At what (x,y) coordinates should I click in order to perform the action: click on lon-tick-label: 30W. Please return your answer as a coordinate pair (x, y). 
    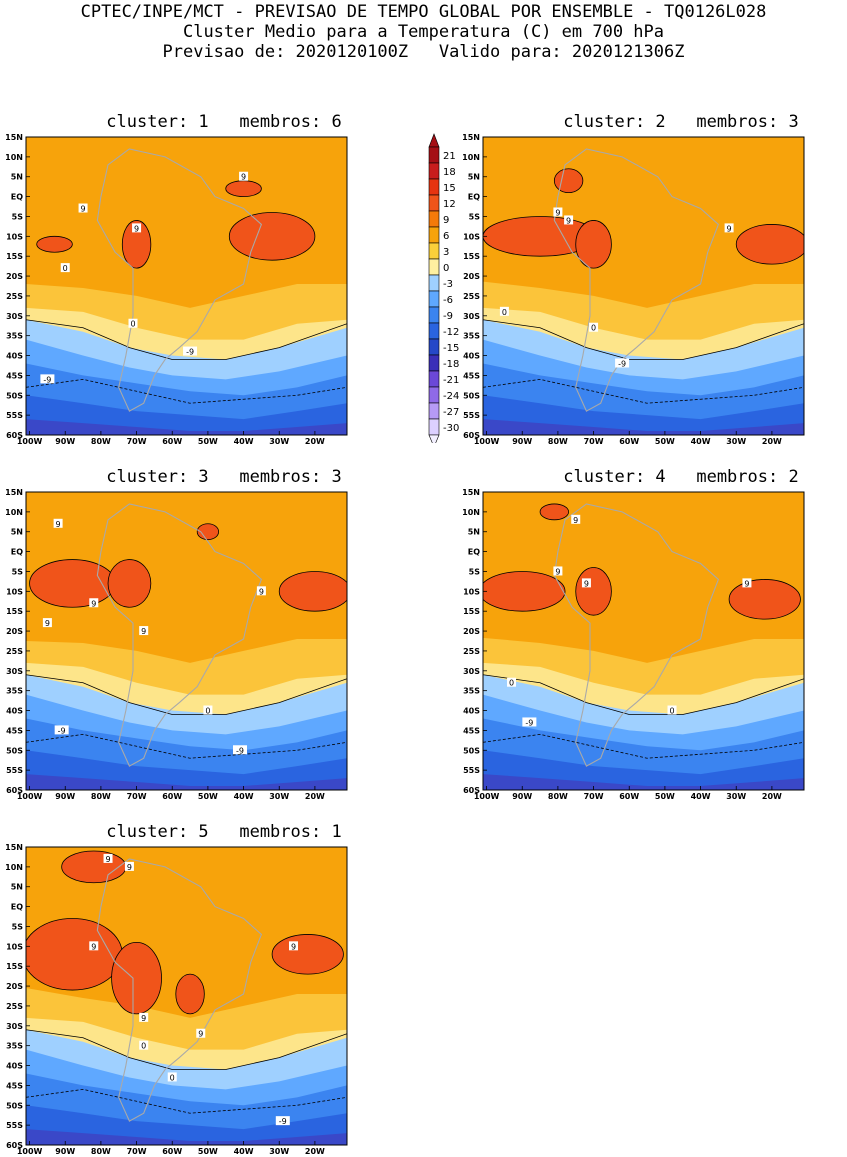
    Looking at the image, I should click on (279, 441).